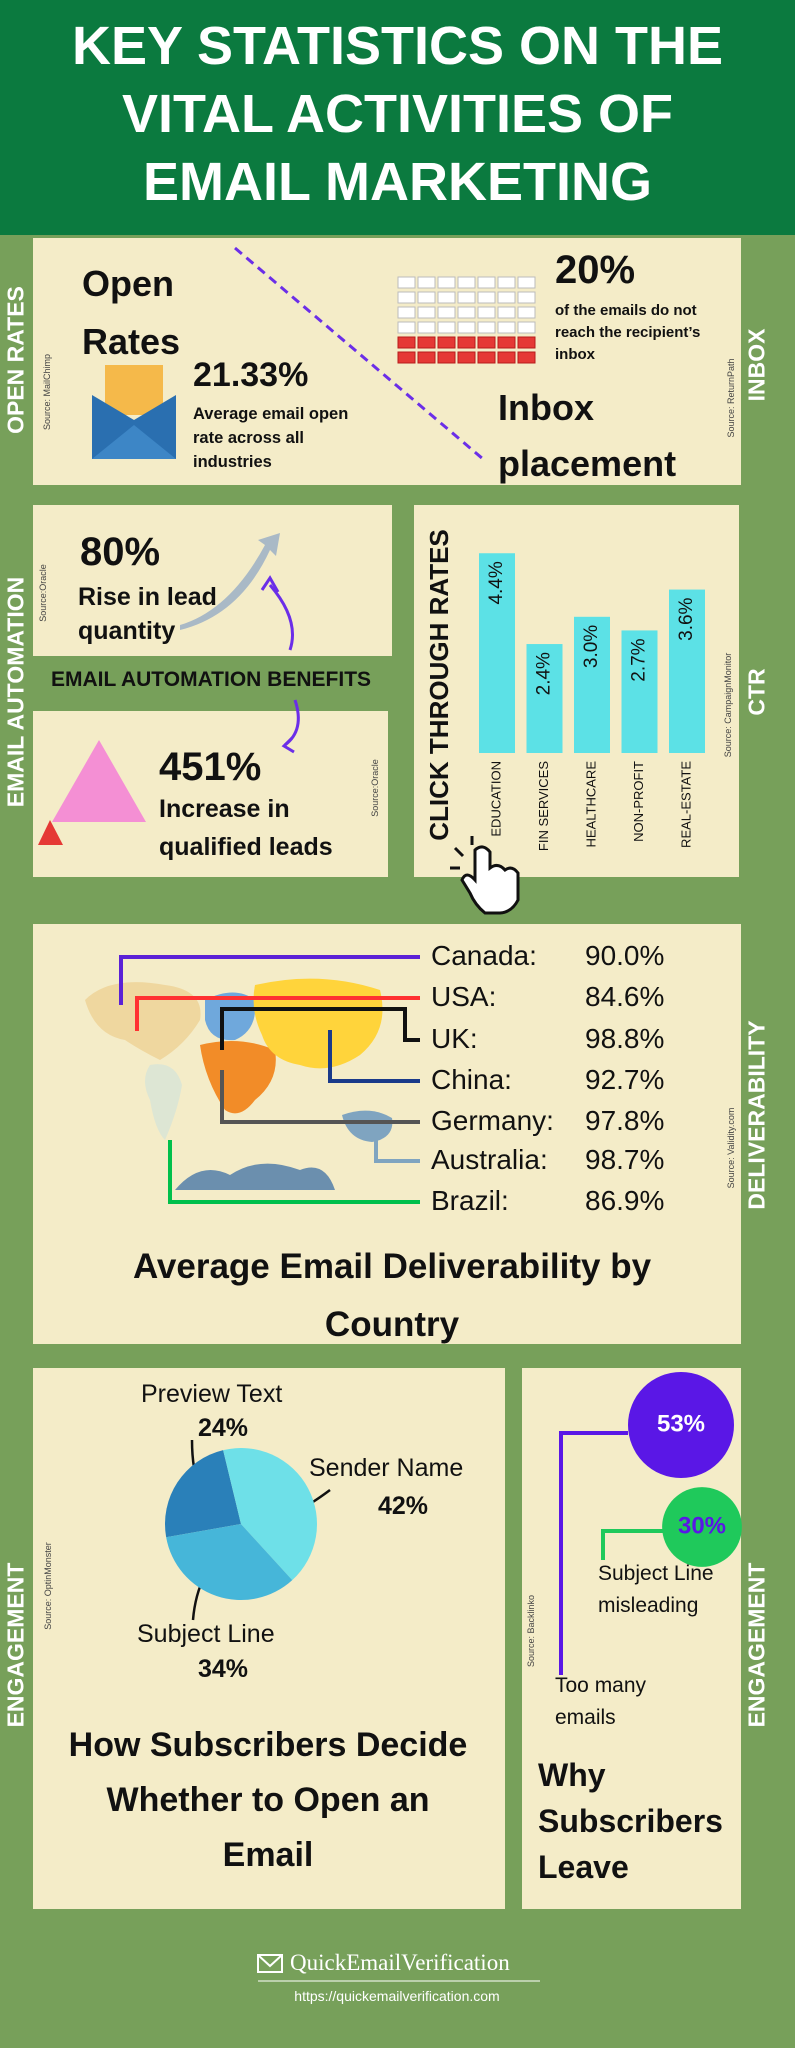 Image resolution: width=795 pixels, height=2048 pixels. I want to click on country-value: 98.7%, so click(625, 1159).